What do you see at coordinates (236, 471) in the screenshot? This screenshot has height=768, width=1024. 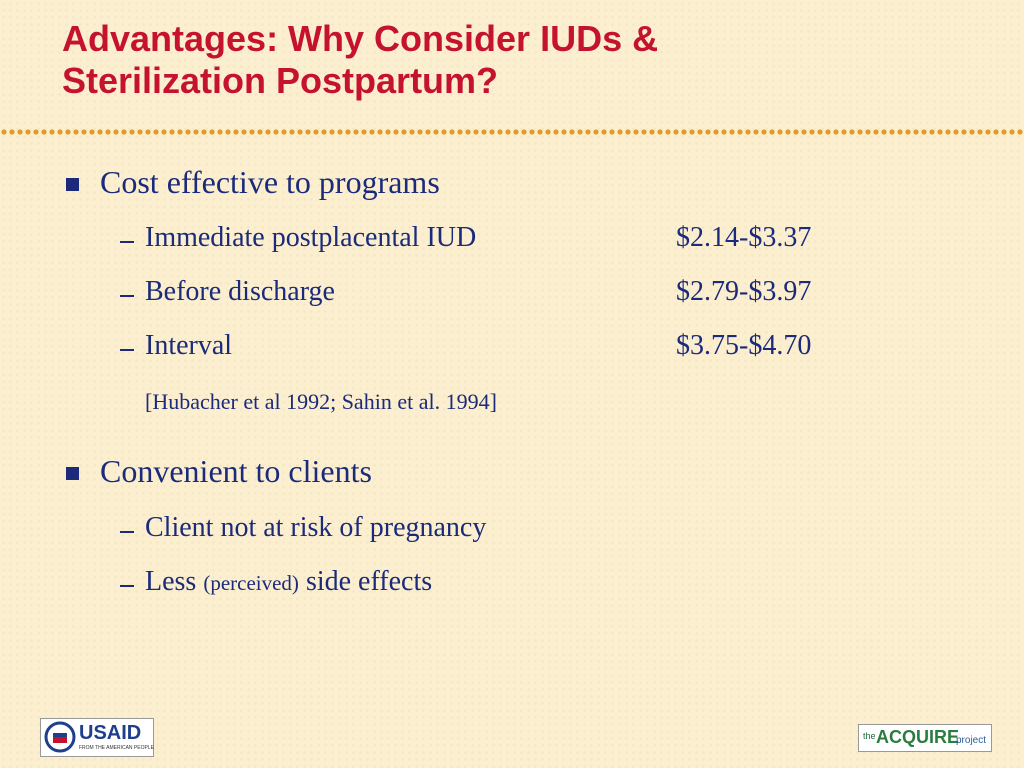 I see `bullet: Convenient to clients` at bounding box center [236, 471].